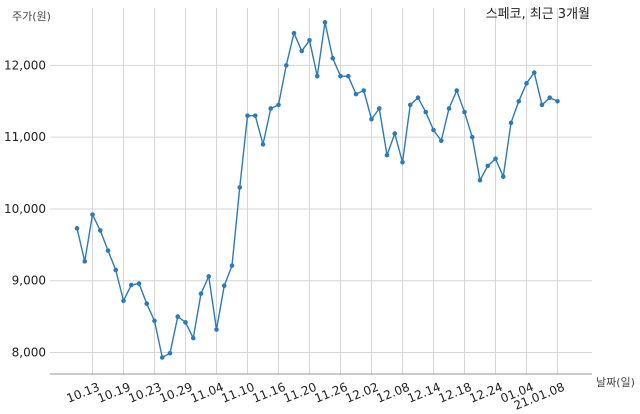 This screenshot has width=640, height=414. I want to click on y-tick-label: 10,000, so click(25, 209).